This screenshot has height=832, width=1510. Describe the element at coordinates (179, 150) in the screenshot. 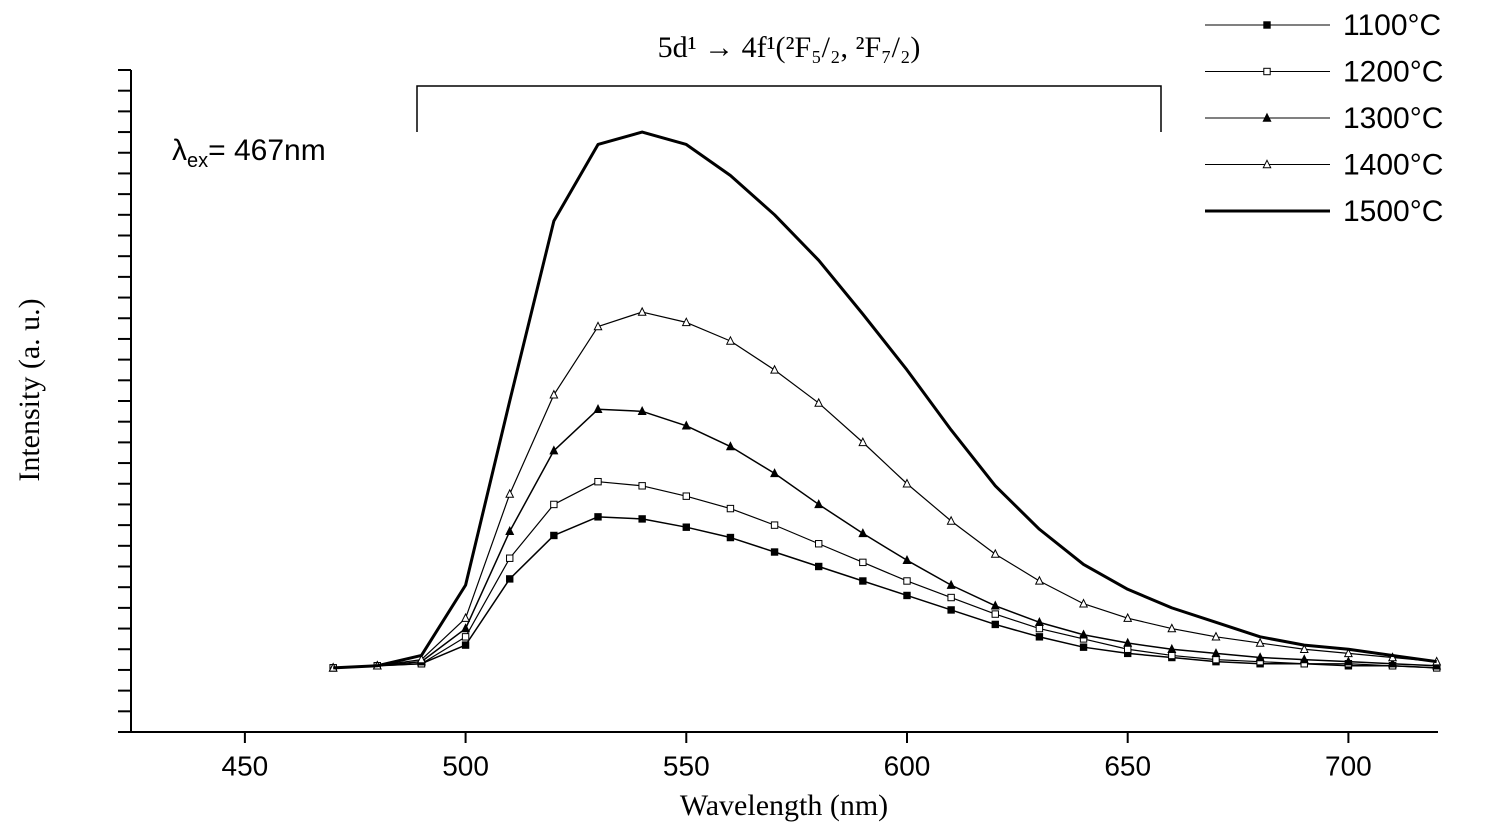

I see `excitation-symbol: λ` at that location.